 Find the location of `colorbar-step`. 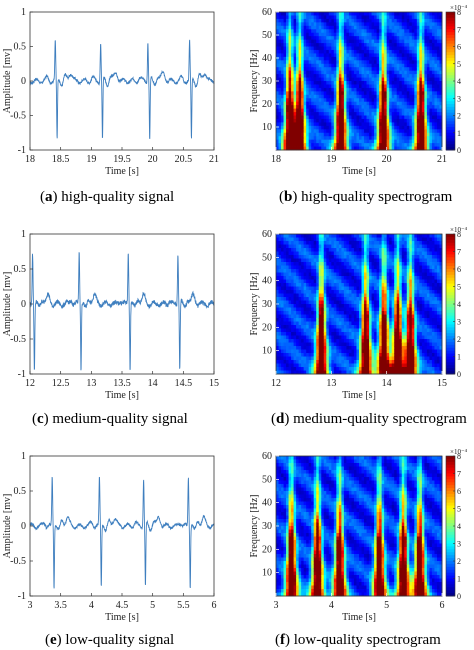

colorbar-step is located at coordinates (450, 146).